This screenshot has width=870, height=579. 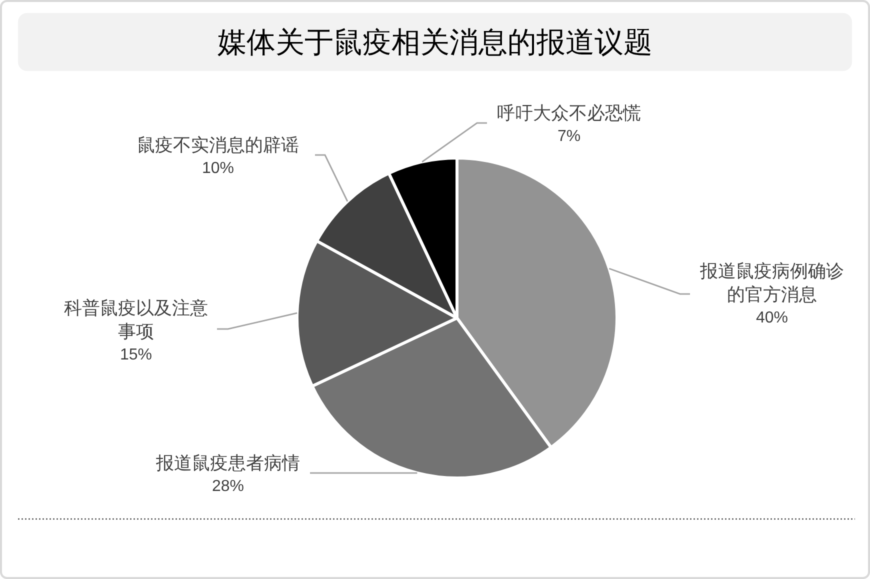 I want to click on data-label: 28%, so click(x=228, y=486).